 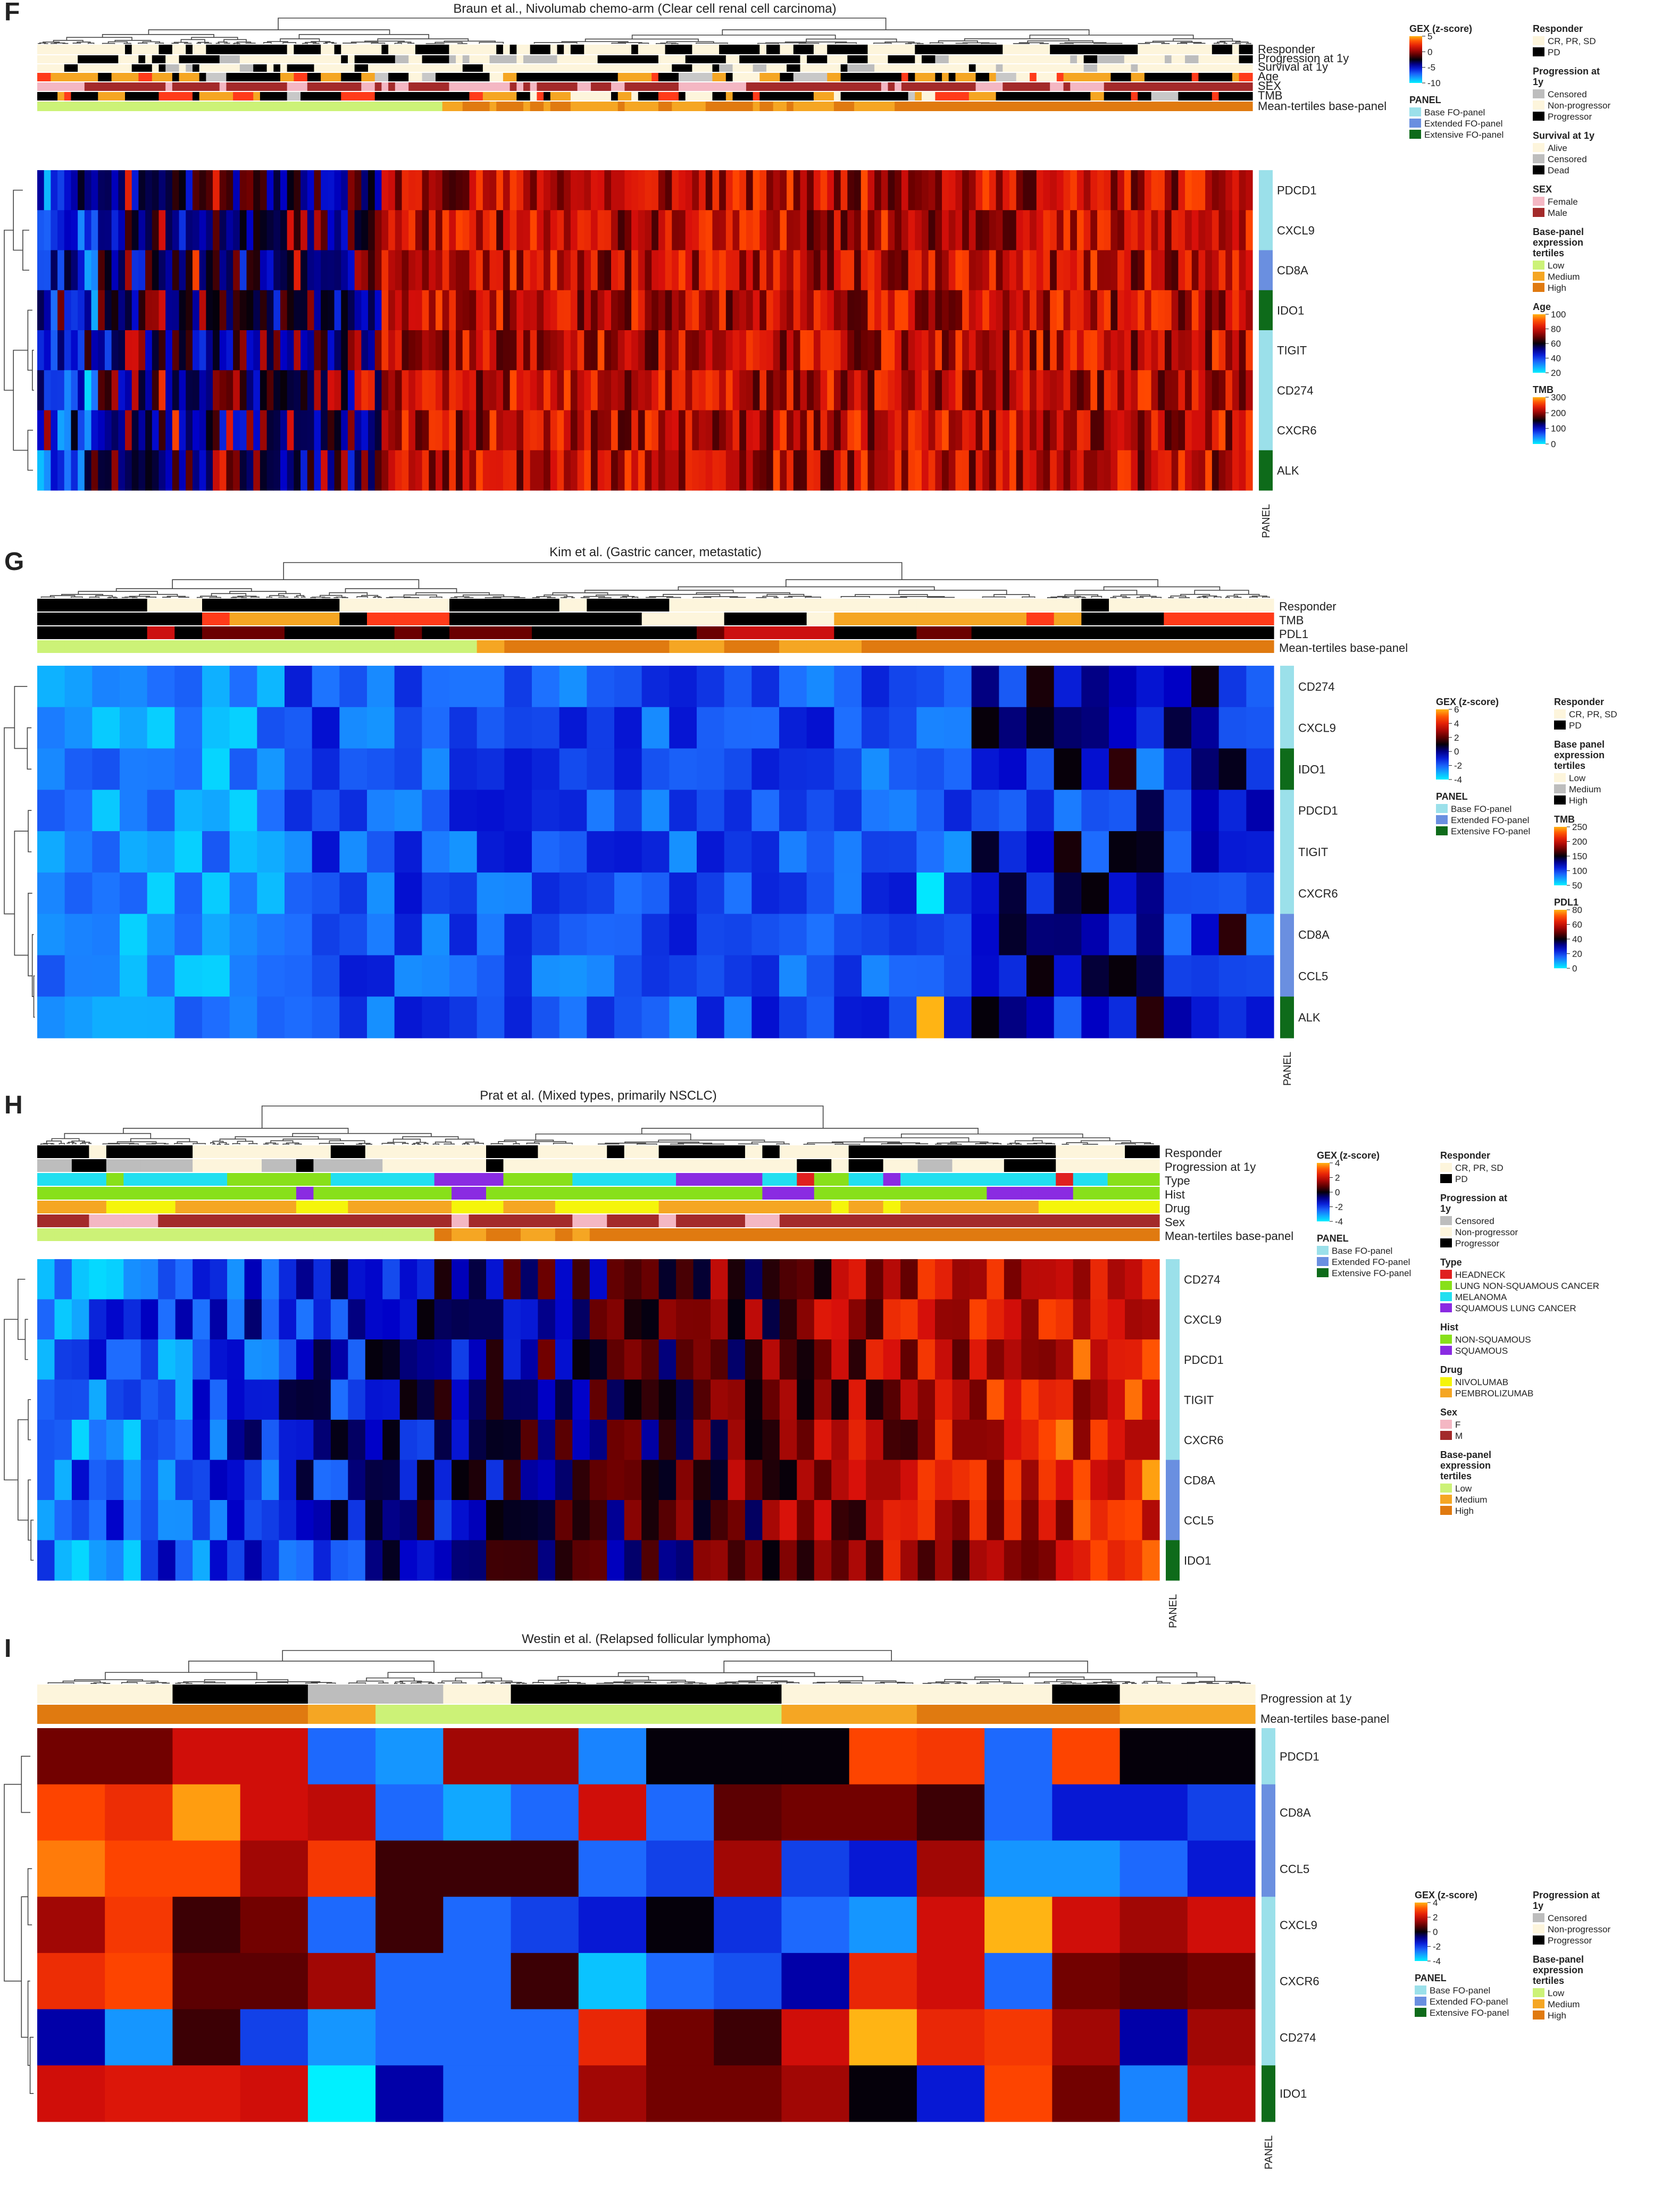 I want to click on legend-swatch, so click(x=1560, y=800).